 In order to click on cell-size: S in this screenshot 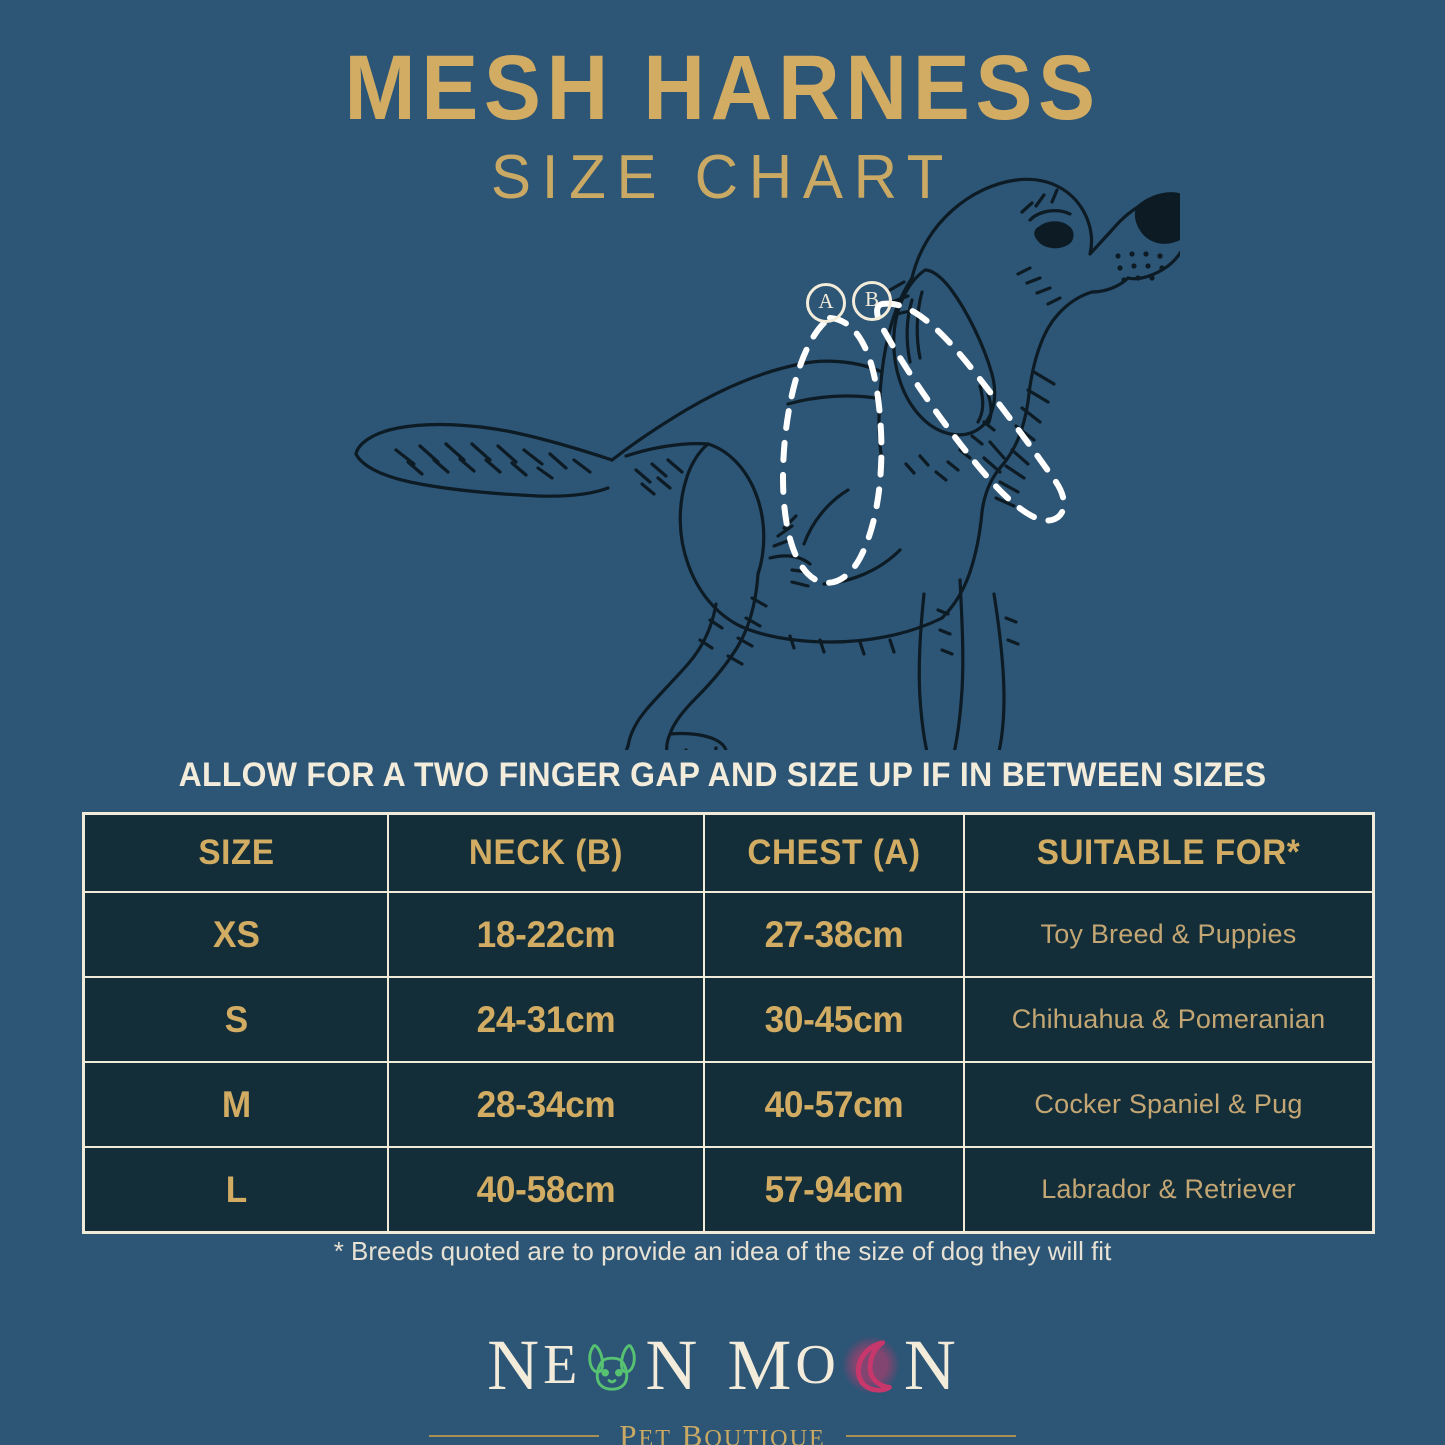, I will do `click(236, 1019)`.